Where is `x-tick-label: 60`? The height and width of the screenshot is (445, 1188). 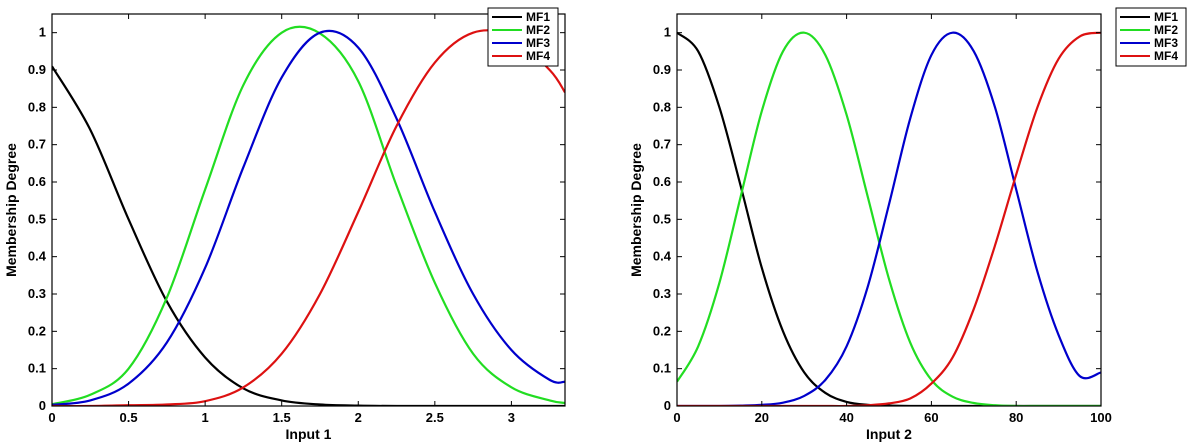
x-tick-label: 60 is located at coordinates (931, 417).